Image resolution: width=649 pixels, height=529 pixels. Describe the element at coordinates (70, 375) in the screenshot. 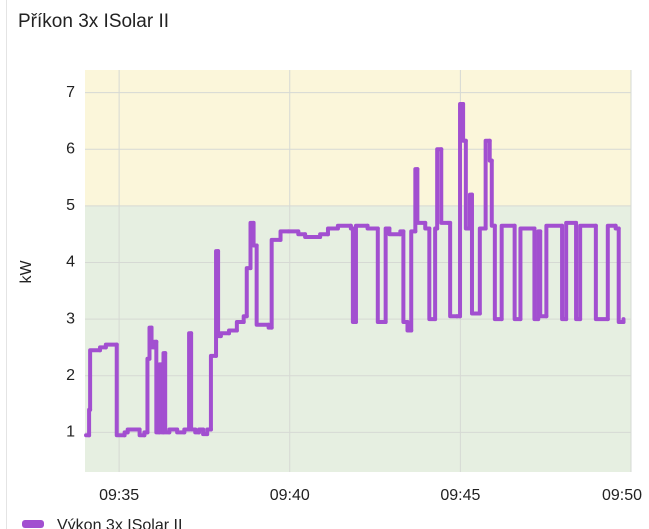

I see `y-tick-label: 2` at that location.